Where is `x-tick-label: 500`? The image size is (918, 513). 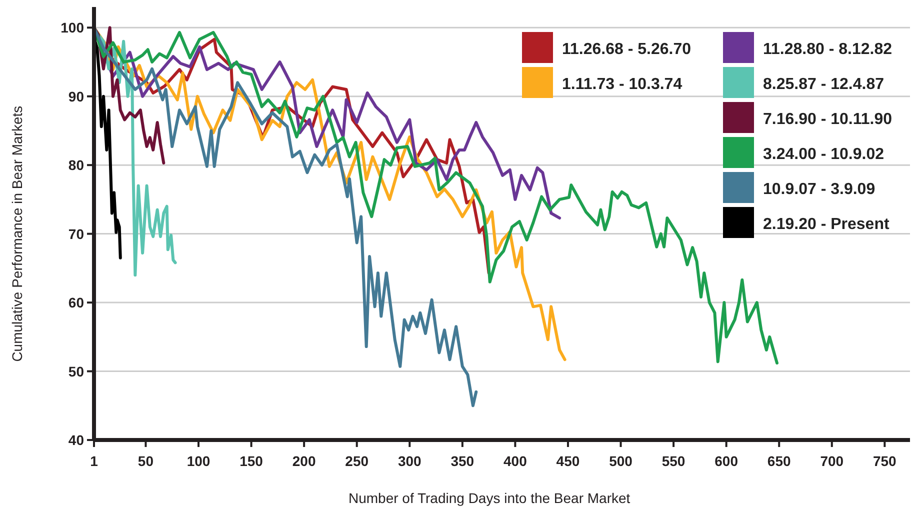
x-tick-label: 500 is located at coordinates (621, 461).